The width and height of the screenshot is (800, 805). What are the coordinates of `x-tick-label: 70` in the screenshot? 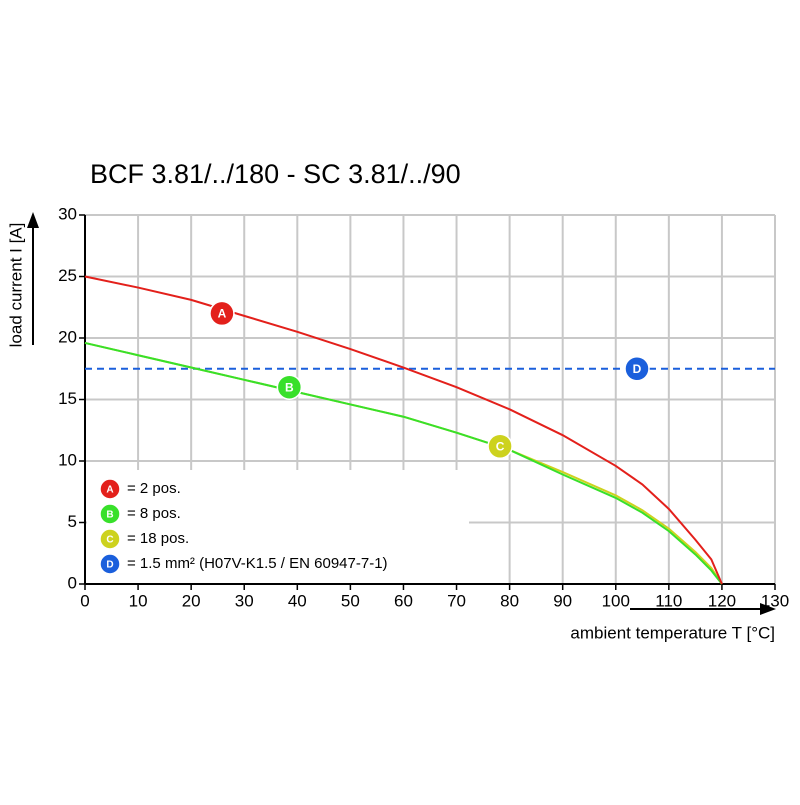 It's located at (456, 600).